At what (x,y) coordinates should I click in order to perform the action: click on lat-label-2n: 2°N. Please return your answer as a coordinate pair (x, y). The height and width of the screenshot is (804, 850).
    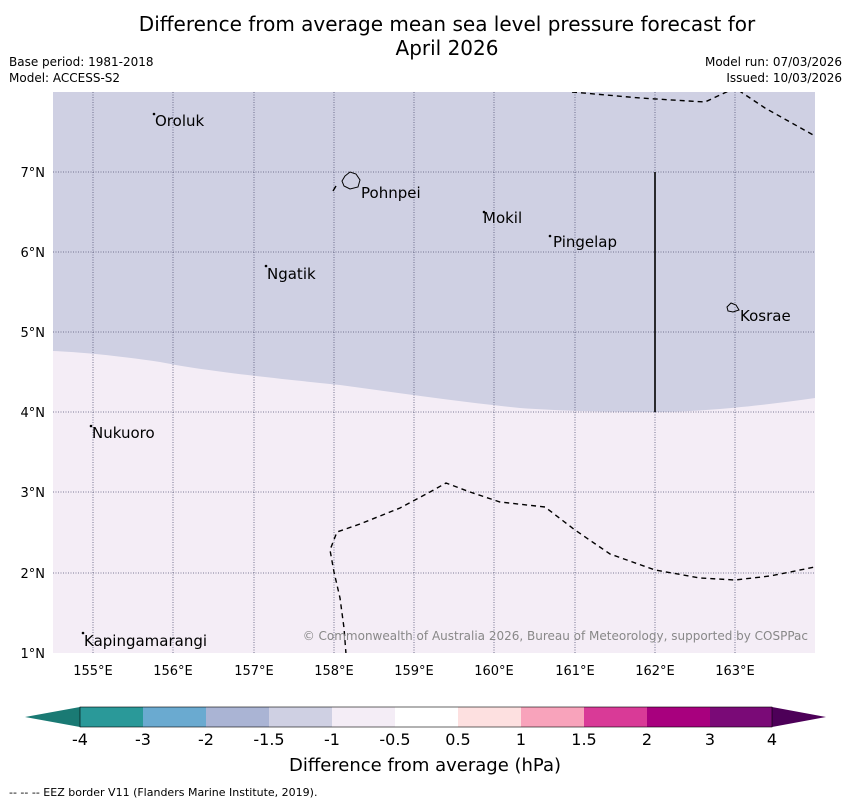
    Looking at the image, I should click on (33, 574).